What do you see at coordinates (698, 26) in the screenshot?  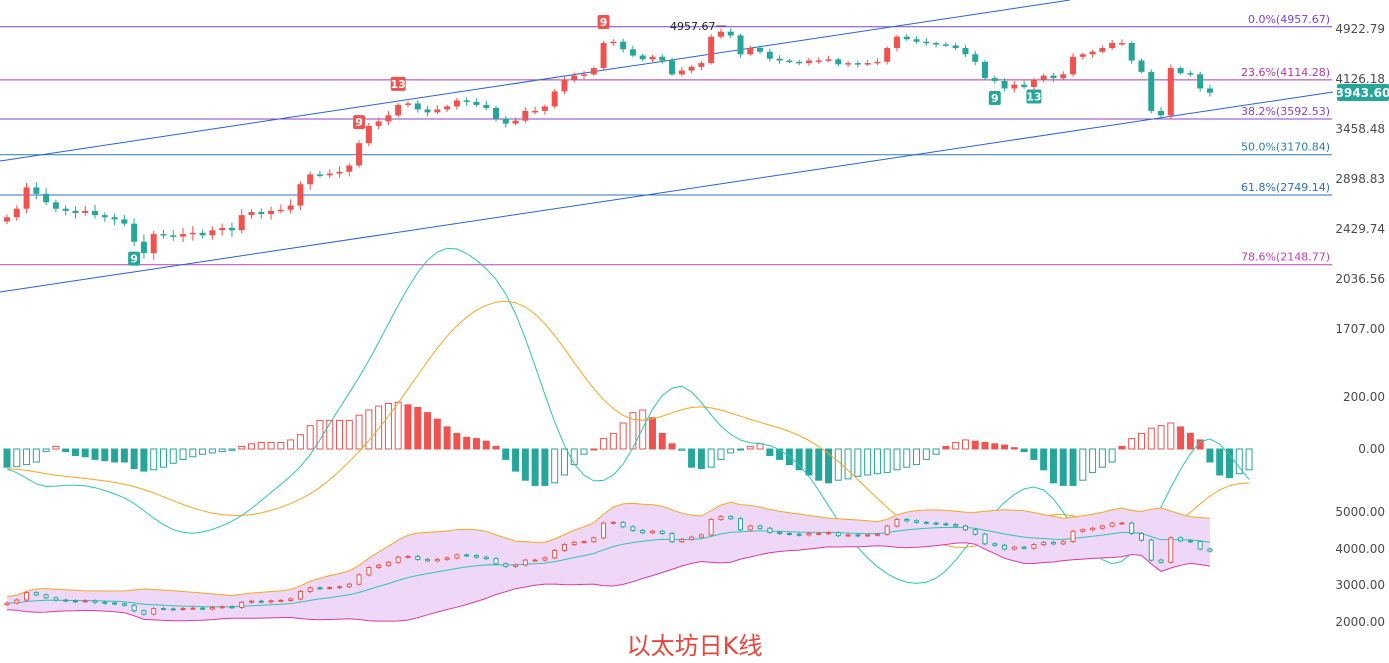 I see `high-annotation: 4957.67` at bounding box center [698, 26].